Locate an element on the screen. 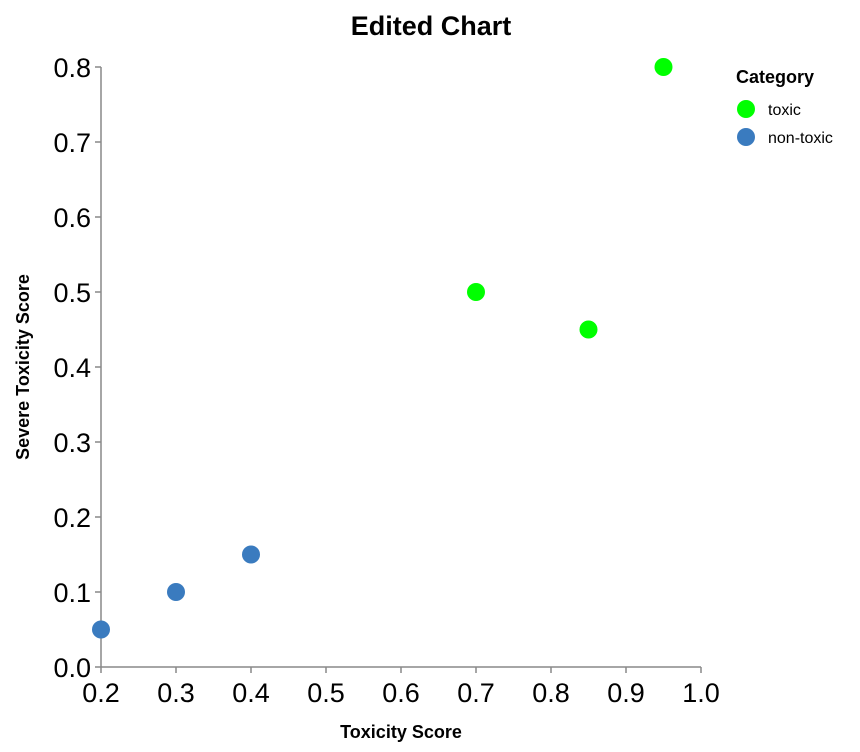  y-tick-label: 0.3 is located at coordinates (72, 443).